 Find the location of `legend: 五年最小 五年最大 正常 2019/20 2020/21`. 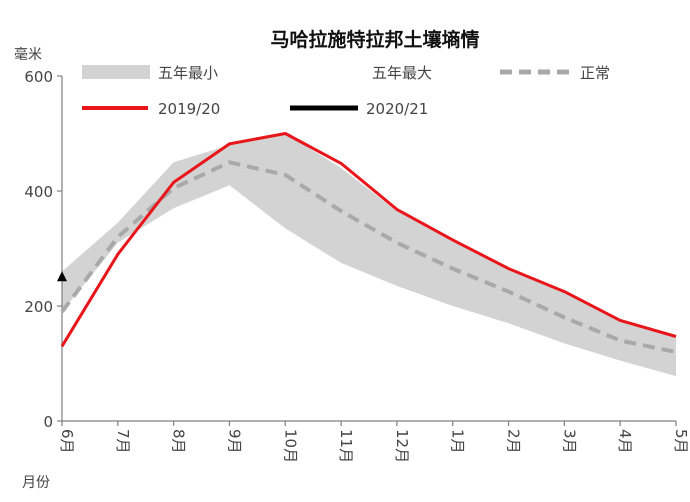

legend: 五年最小 五年最大 正常 2019/20 2020/21 is located at coordinates (346, 91).